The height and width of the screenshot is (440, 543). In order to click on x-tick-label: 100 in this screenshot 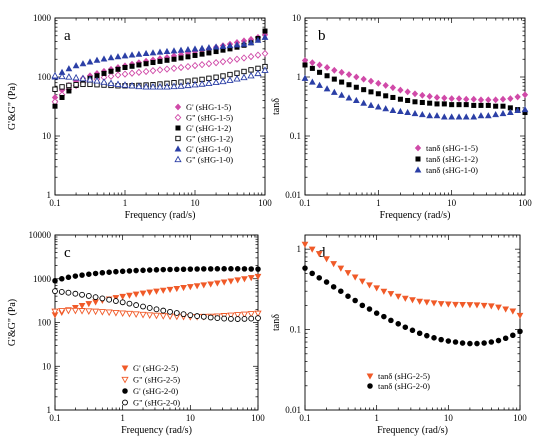, I will do `click(520, 418)`.